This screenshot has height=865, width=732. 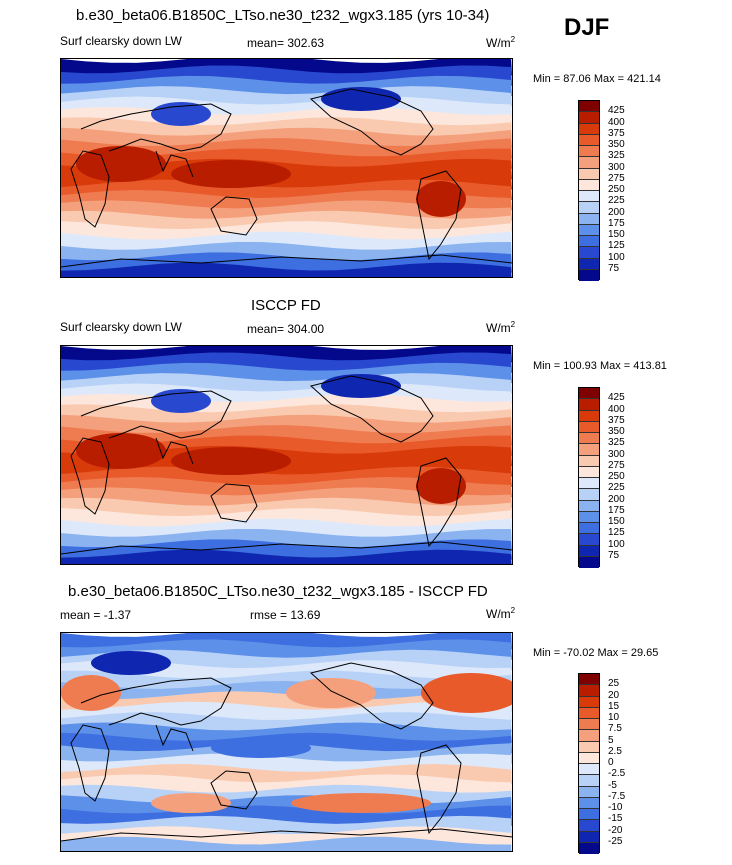 What do you see at coordinates (616, 420) in the screenshot?
I see `colorbar-tick-label: 375` at bounding box center [616, 420].